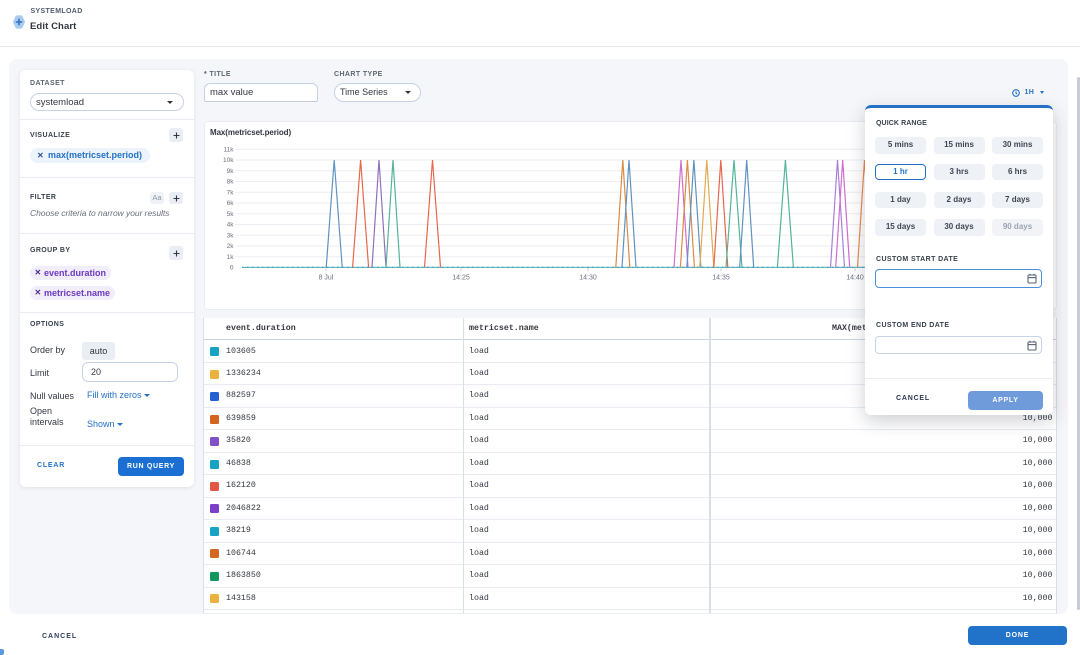  What do you see at coordinates (231, 235) in the screenshot?
I see `svg-text: 3k` at bounding box center [231, 235].